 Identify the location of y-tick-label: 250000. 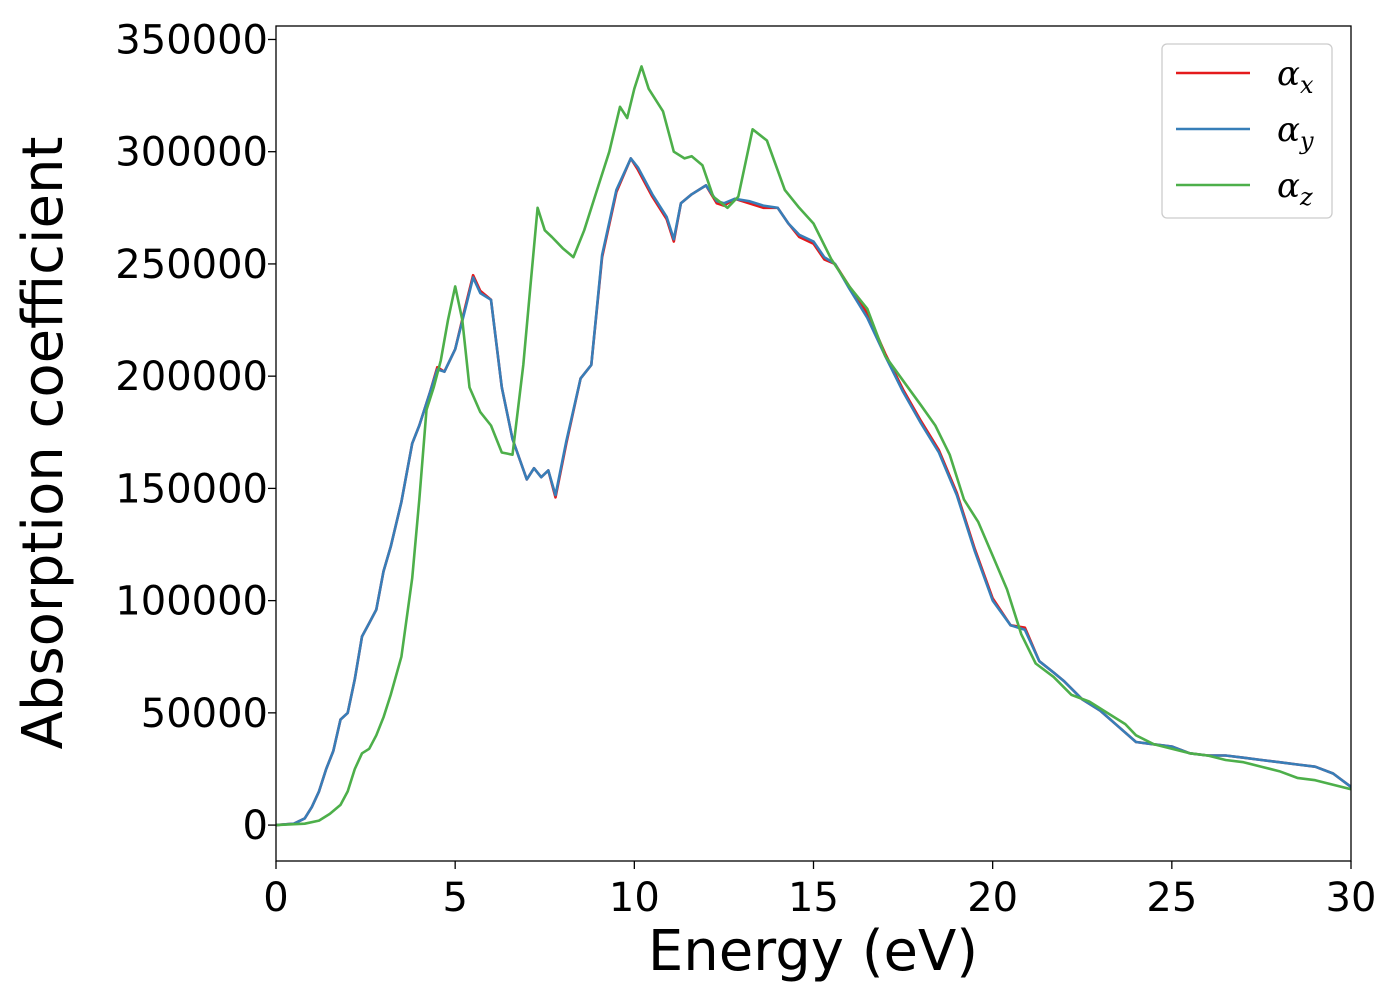
(191, 265).